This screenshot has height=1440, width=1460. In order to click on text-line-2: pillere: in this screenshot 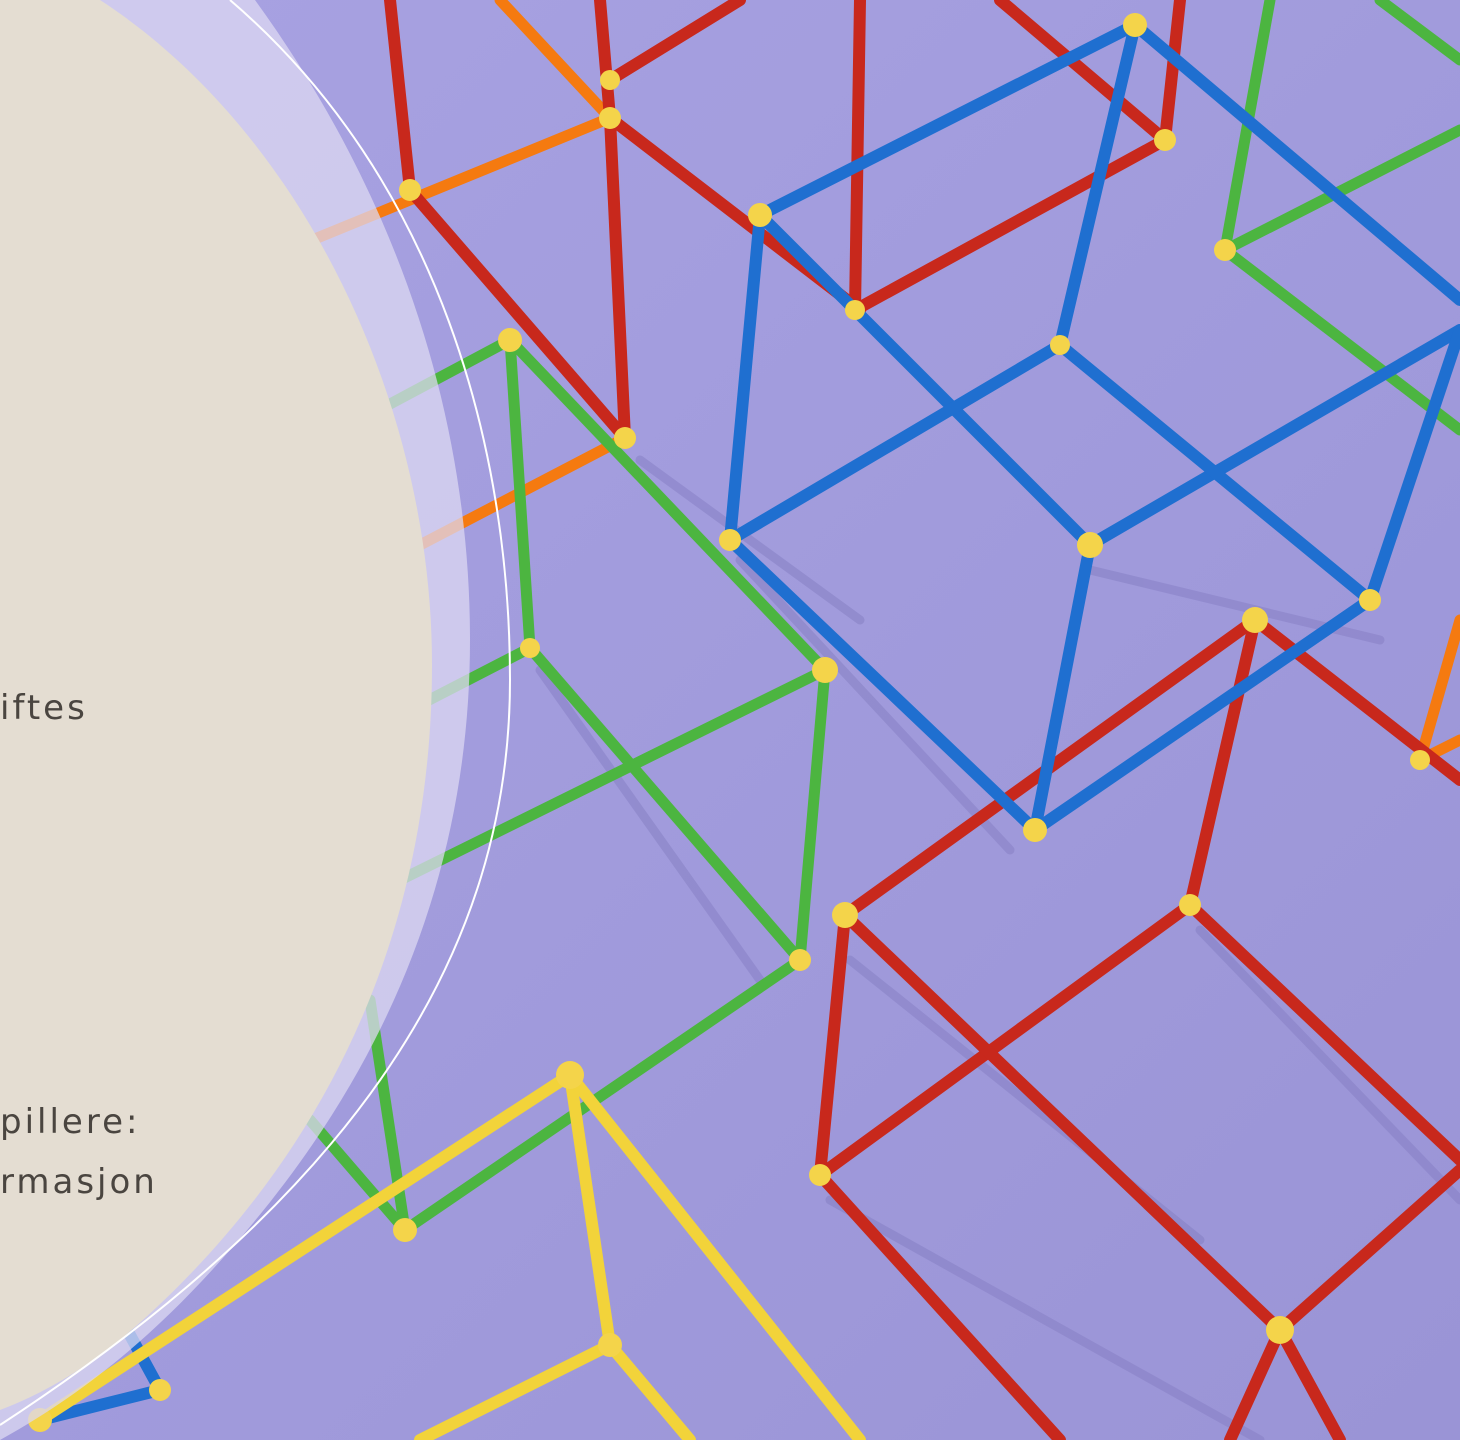, I will do `click(70, 1122)`.